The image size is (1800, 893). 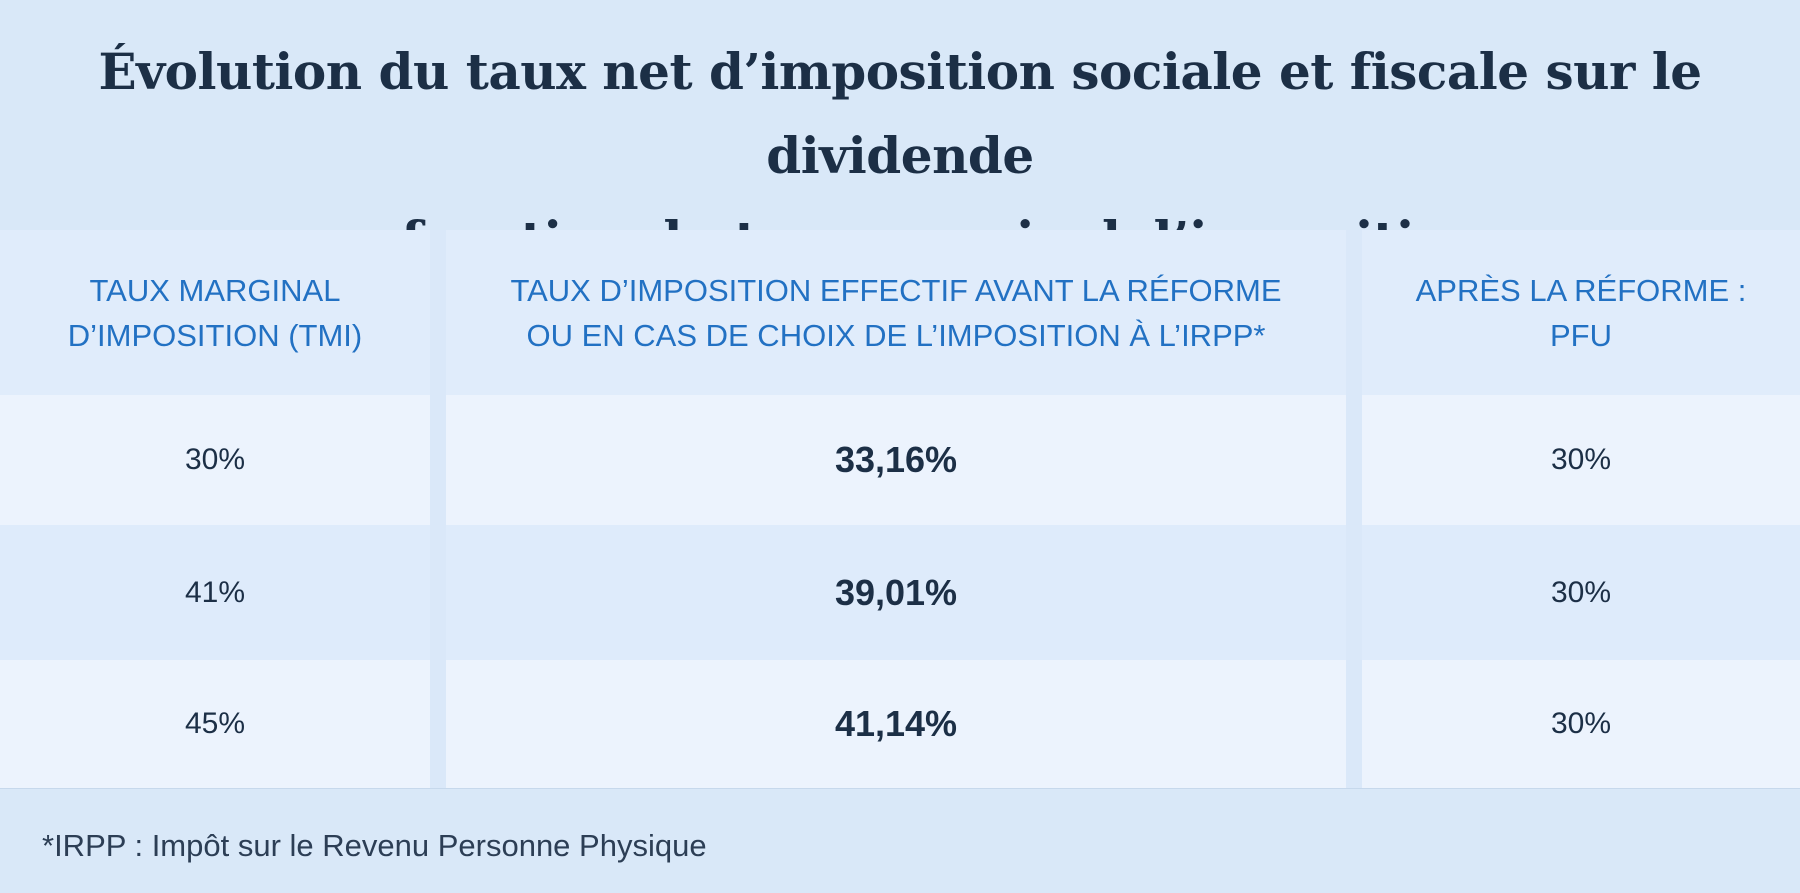 I want to click on header-line: TAUX MARGINAL, so click(x=215, y=290).